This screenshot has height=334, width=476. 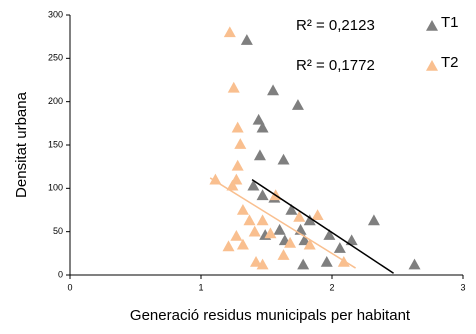 I want to click on y-tick-label: 150, so click(x=55, y=144).